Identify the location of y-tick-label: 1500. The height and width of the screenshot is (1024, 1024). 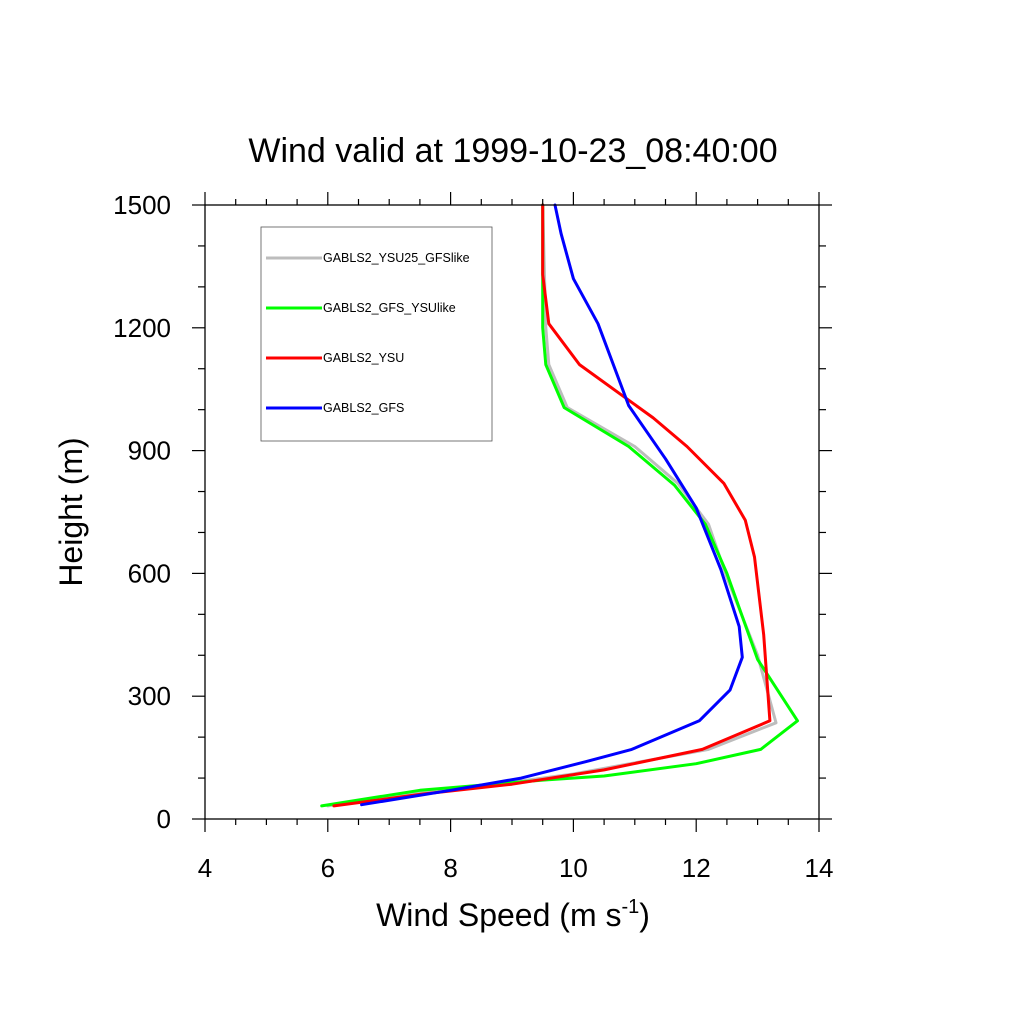
(142, 205).